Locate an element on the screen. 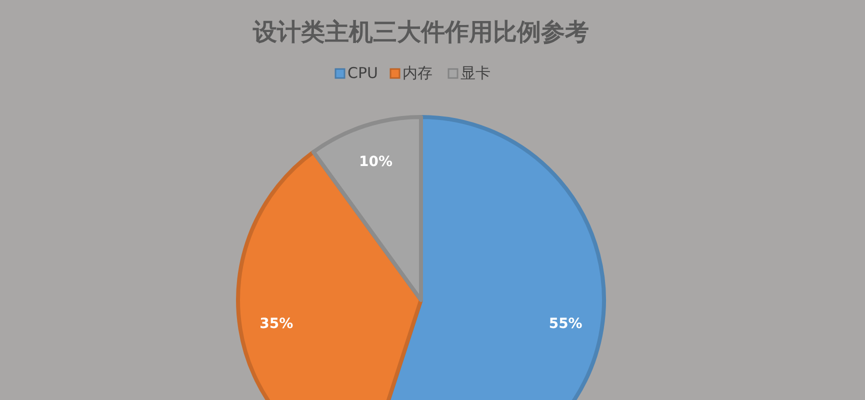  legend-label: 内存 is located at coordinates (417, 73).